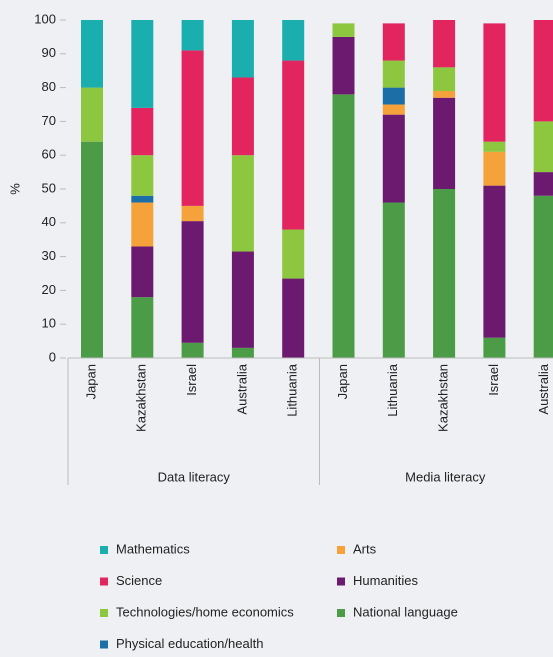 This screenshot has height=657, width=553. Describe the element at coordinates (189, 643) in the screenshot. I see `legend-label: Physical education/health` at that location.